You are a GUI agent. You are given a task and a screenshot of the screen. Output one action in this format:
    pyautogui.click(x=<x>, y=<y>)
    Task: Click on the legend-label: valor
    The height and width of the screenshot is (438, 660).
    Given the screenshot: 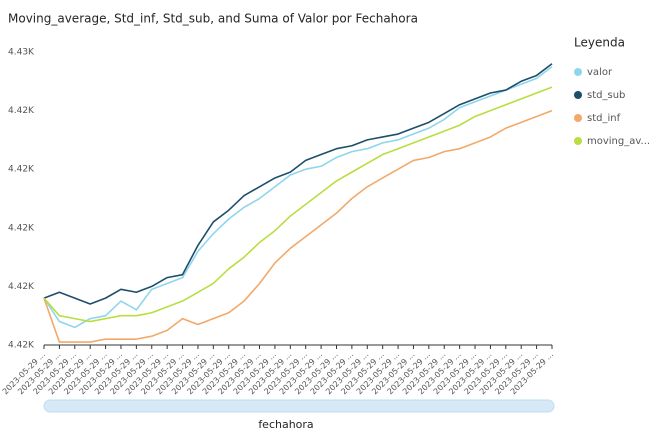 What is the action you would take?
    pyautogui.click(x=600, y=72)
    